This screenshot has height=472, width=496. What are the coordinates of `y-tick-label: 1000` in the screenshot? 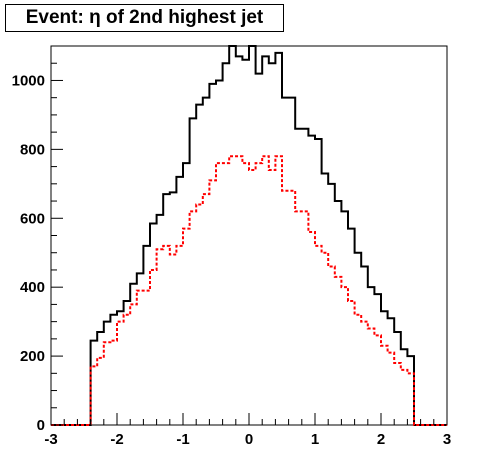 It's located at (28, 80).